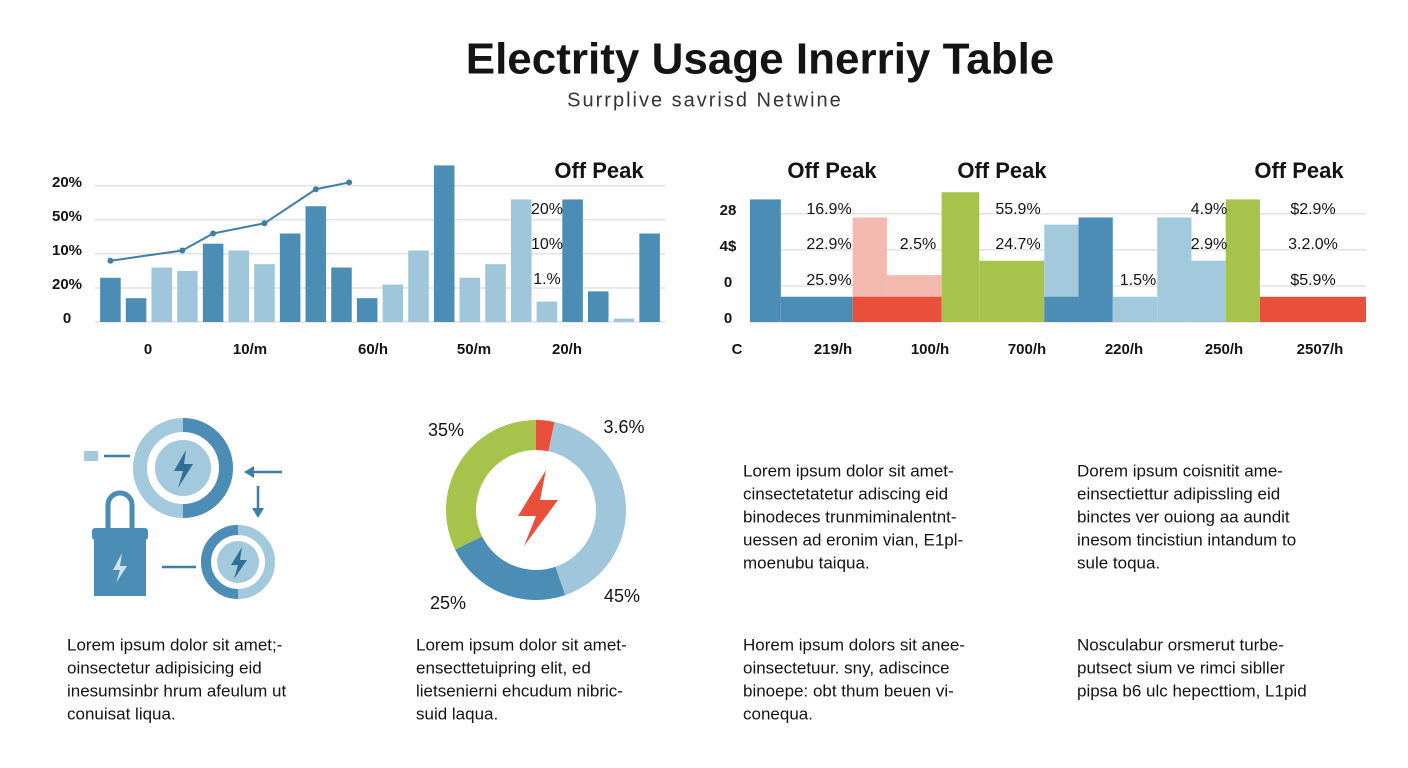 Image resolution: width=1408 pixels, height=768 pixels. I want to click on annotation: 25.9%, so click(828, 280).